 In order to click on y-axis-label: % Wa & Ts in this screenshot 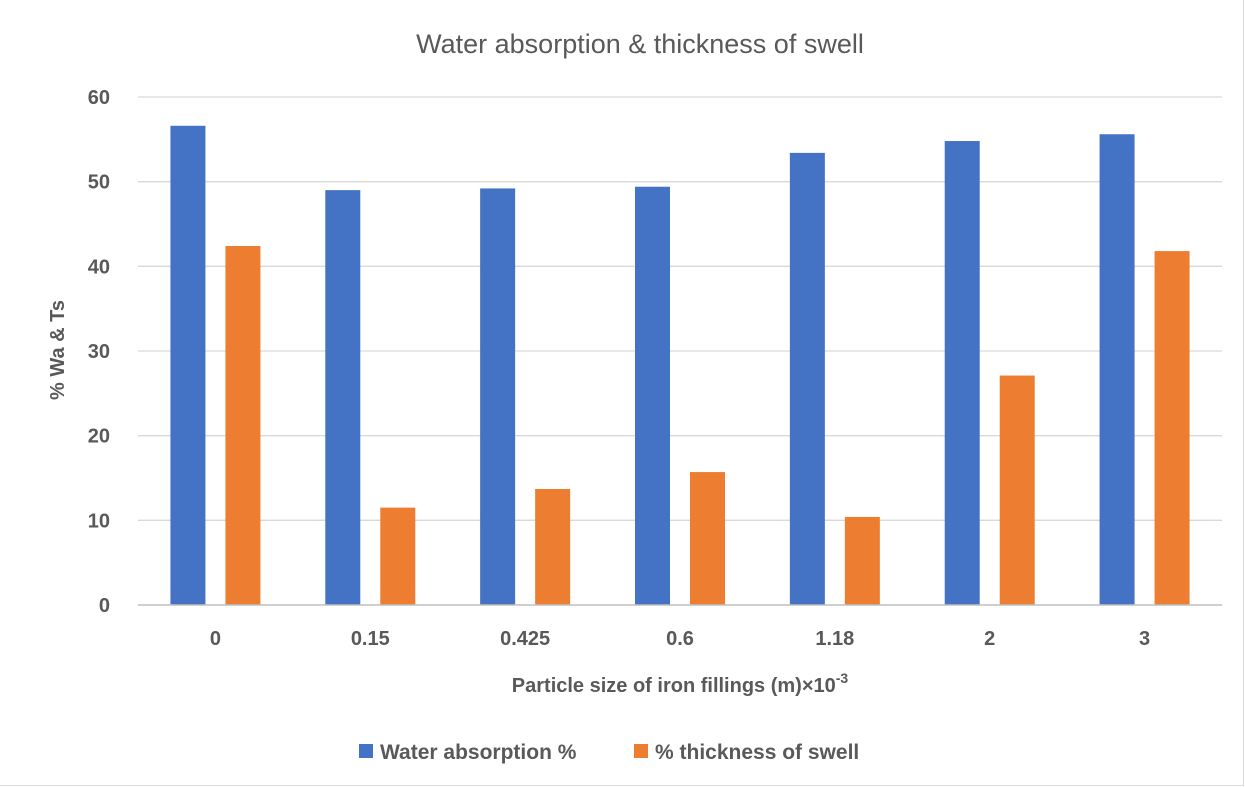, I will do `click(58, 350)`.